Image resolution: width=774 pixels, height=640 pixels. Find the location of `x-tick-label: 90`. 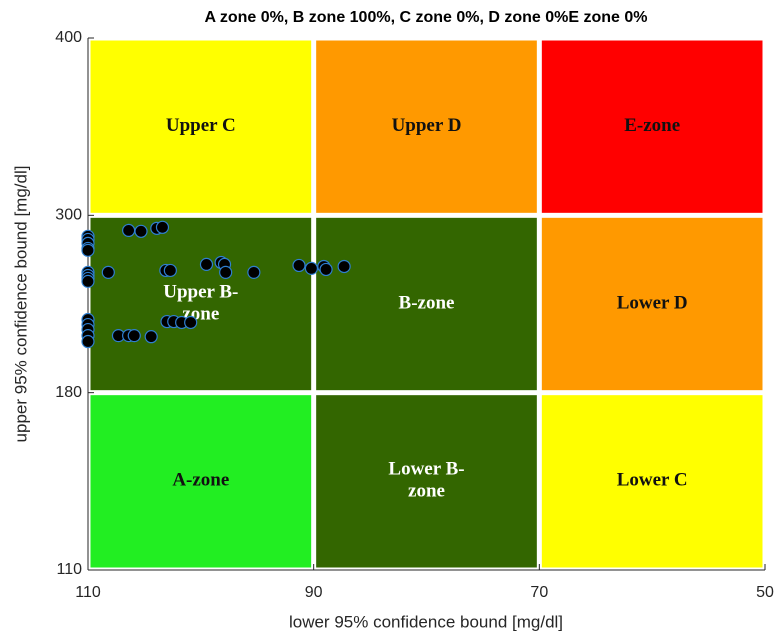

x-tick-label: 90 is located at coordinates (314, 592).